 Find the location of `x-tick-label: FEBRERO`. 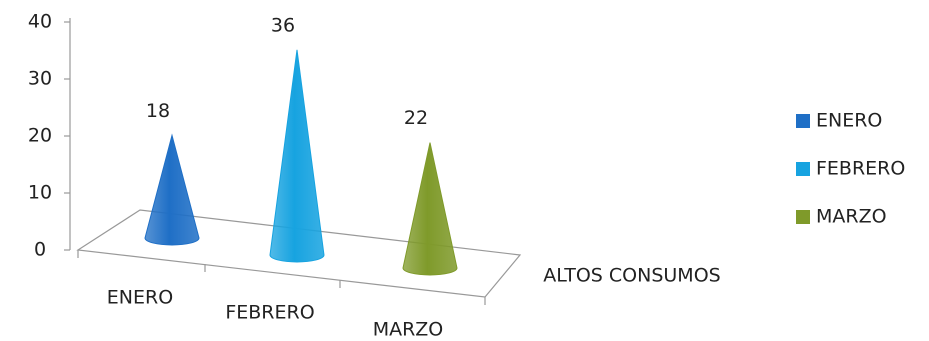

x-tick-label: FEBRERO is located at coordinates (269, 313).